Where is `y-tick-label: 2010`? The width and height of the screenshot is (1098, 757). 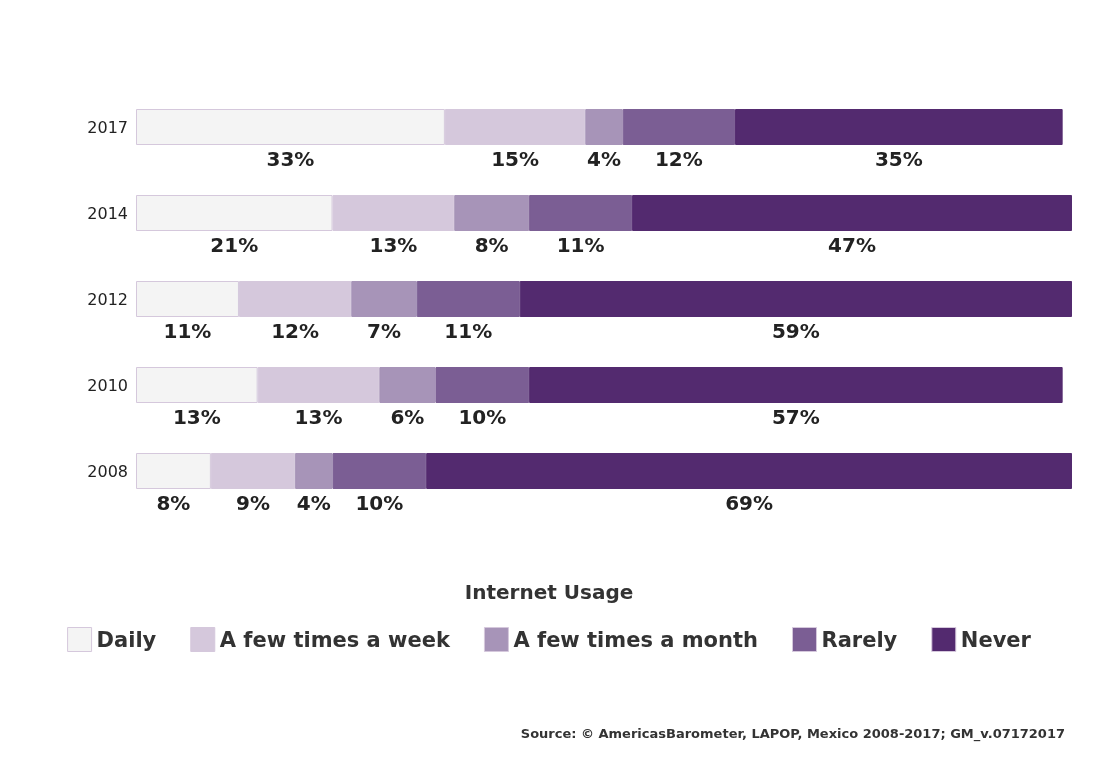
y-tick-label: 2010 is located at coordinates (107, 385).